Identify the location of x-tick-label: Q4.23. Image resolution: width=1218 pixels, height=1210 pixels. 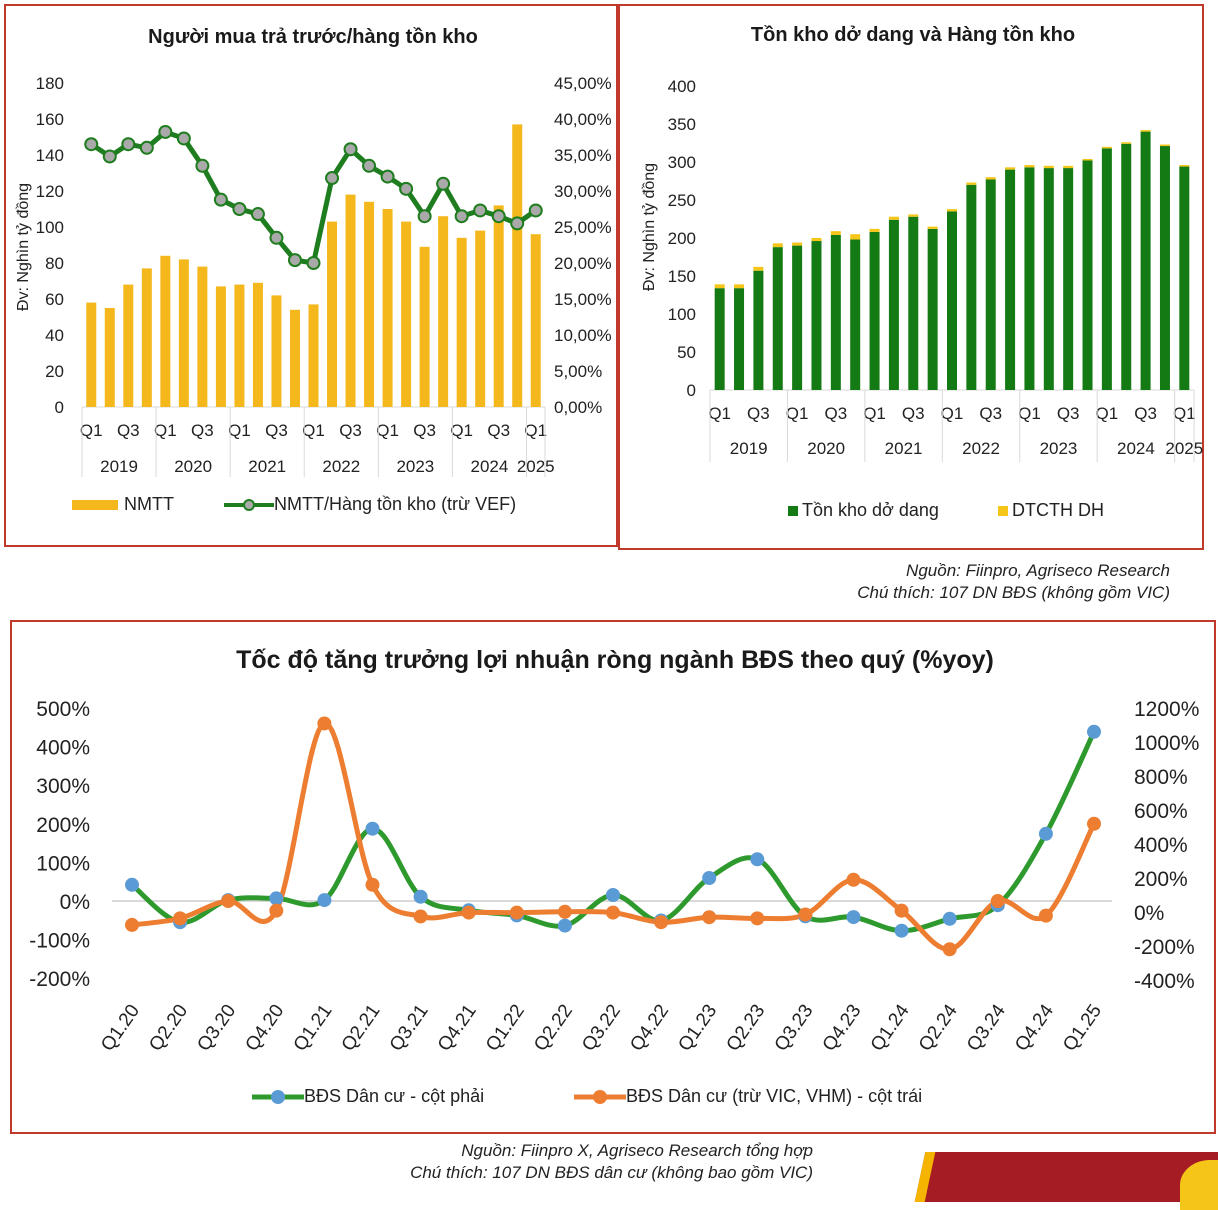
(842, 1028).